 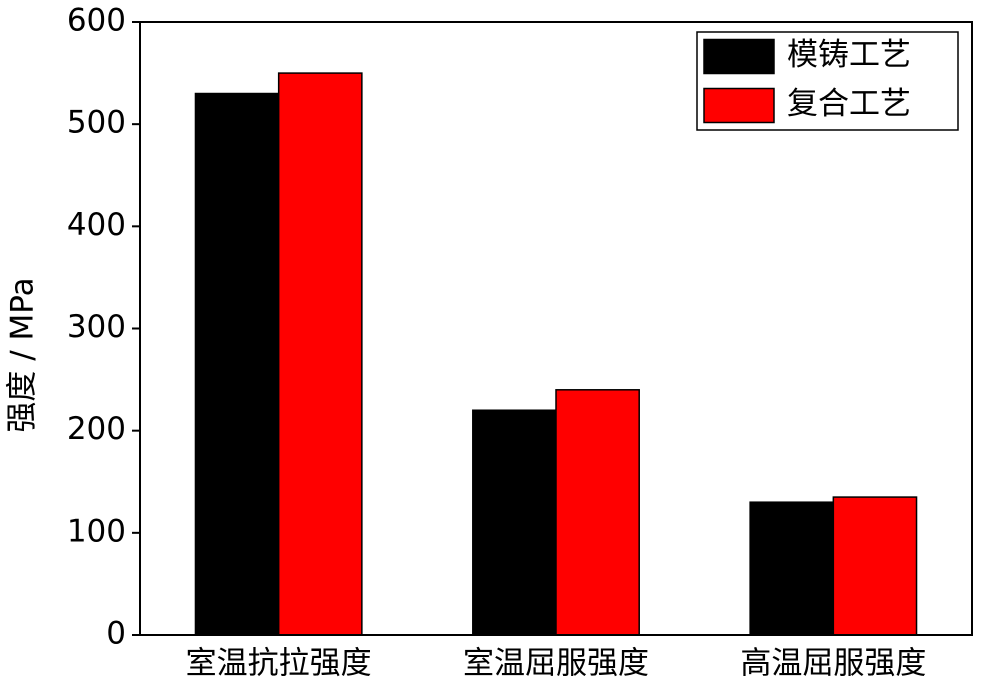 I want to click on y-tick-label: 0, so click(x=116, y=634).